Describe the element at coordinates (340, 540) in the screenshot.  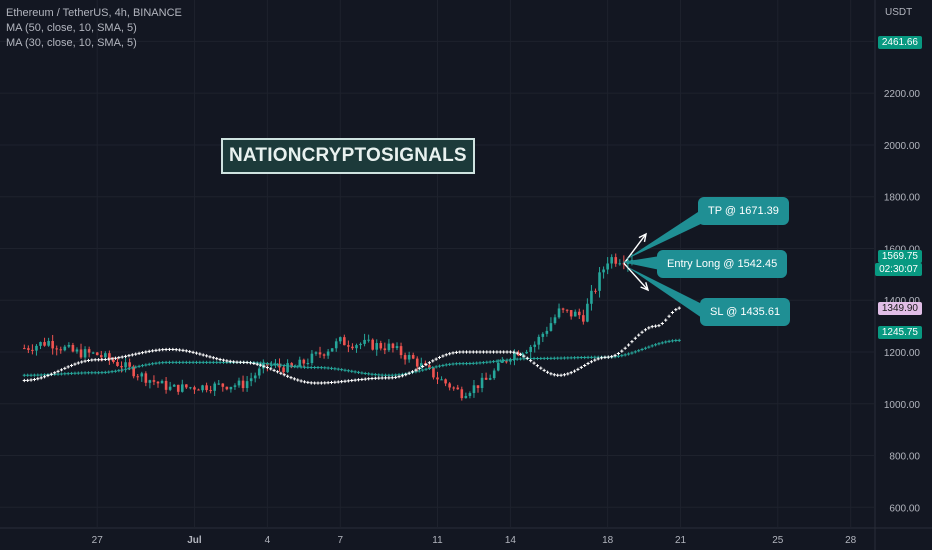
I see `x-tick-label: 7` at that location.